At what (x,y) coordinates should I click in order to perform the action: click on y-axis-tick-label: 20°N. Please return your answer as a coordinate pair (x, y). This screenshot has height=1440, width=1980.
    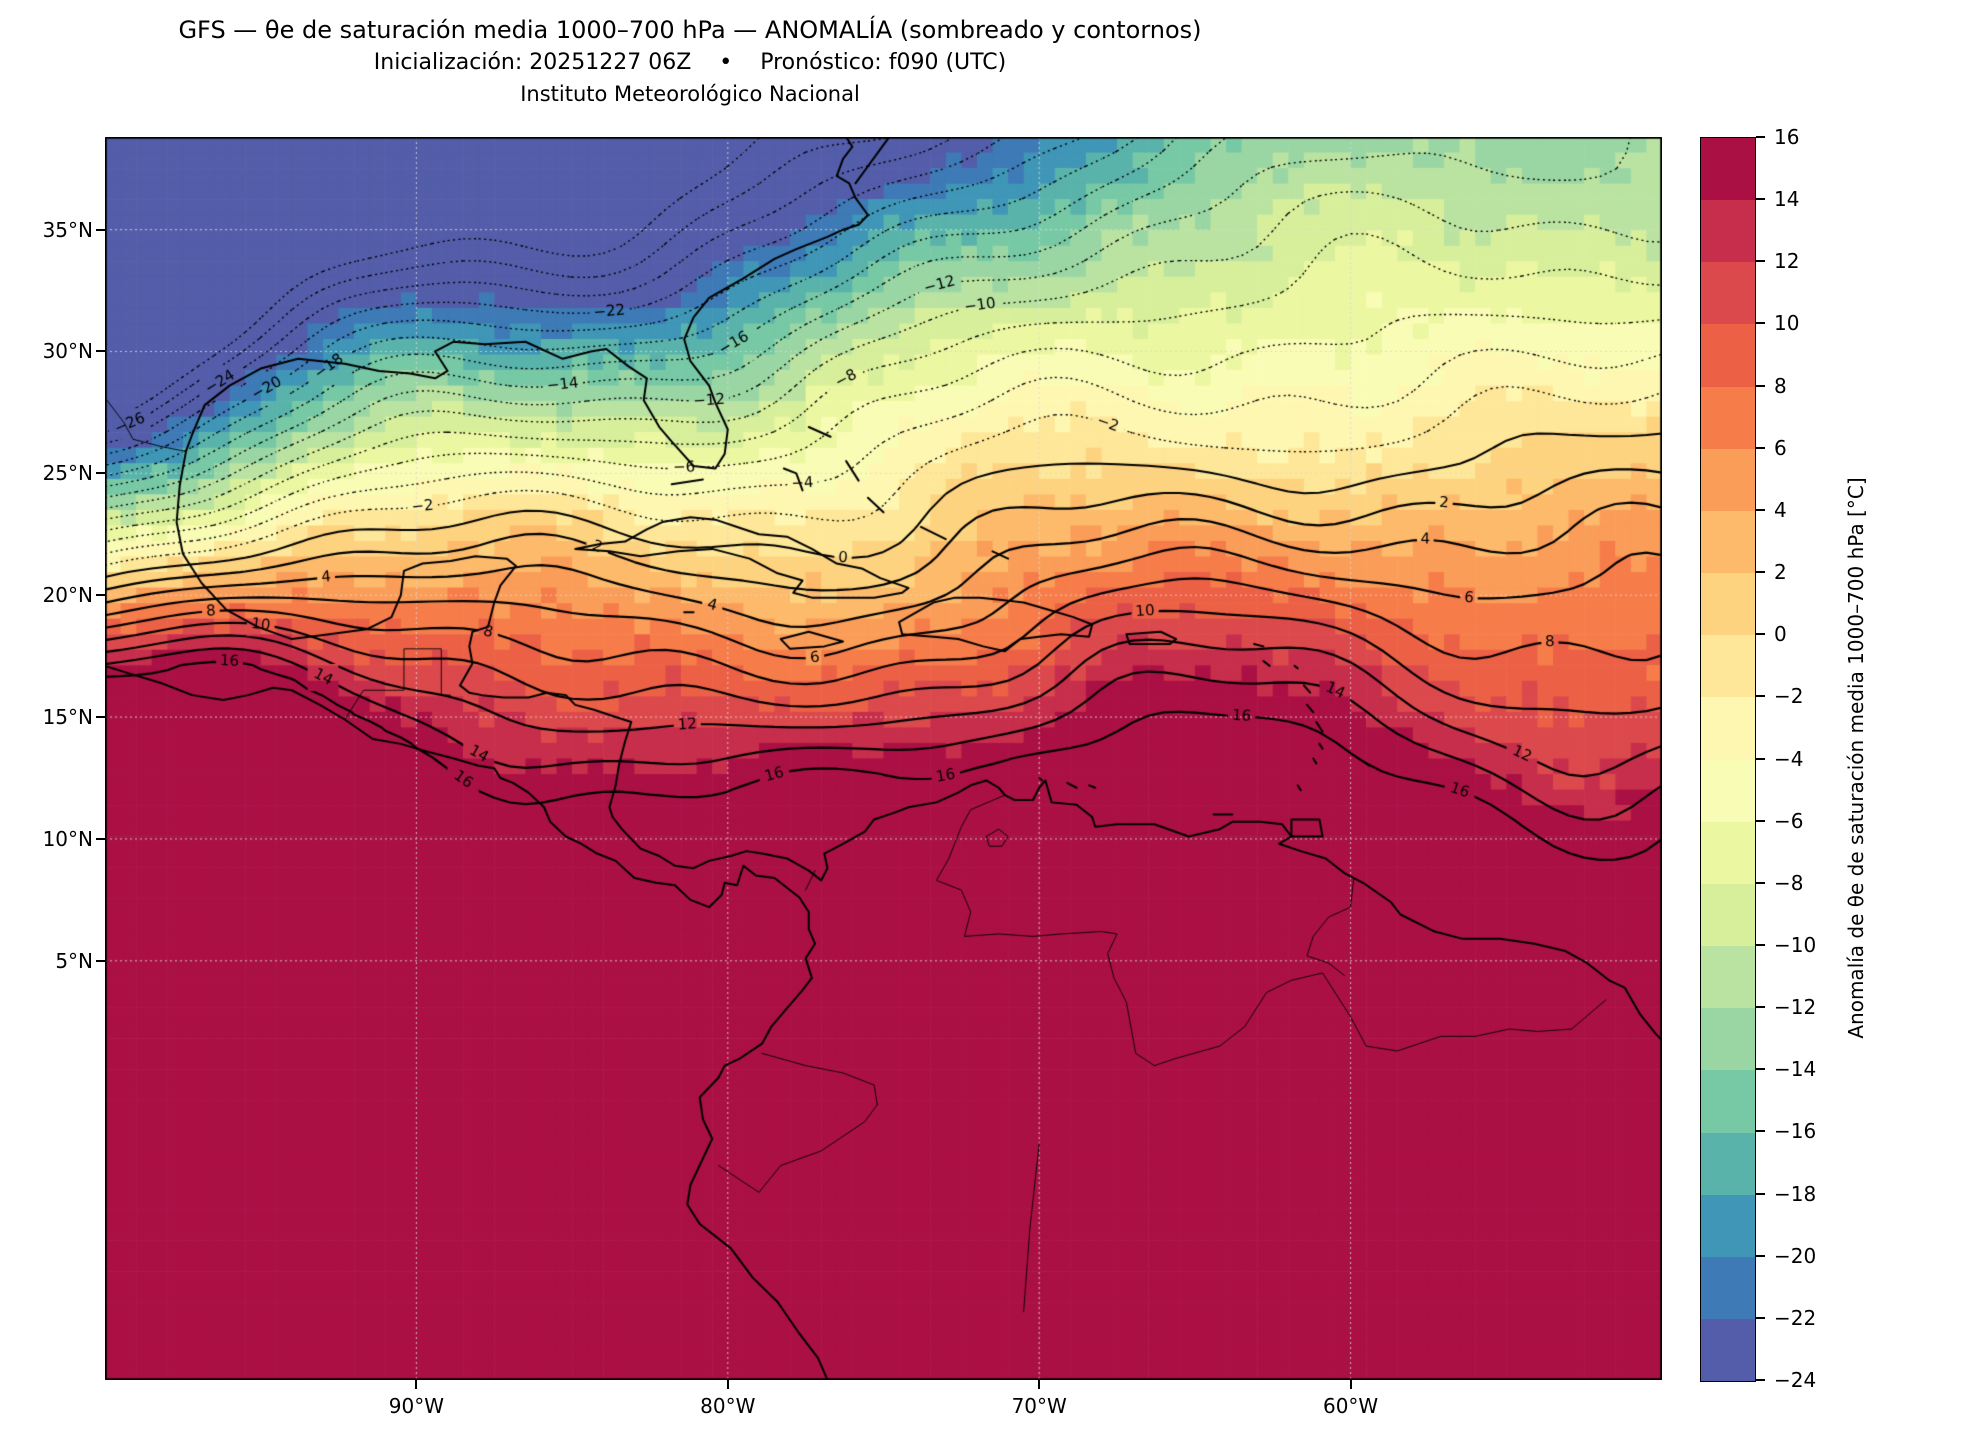
    Looking at the image, I should click on (67, 595).